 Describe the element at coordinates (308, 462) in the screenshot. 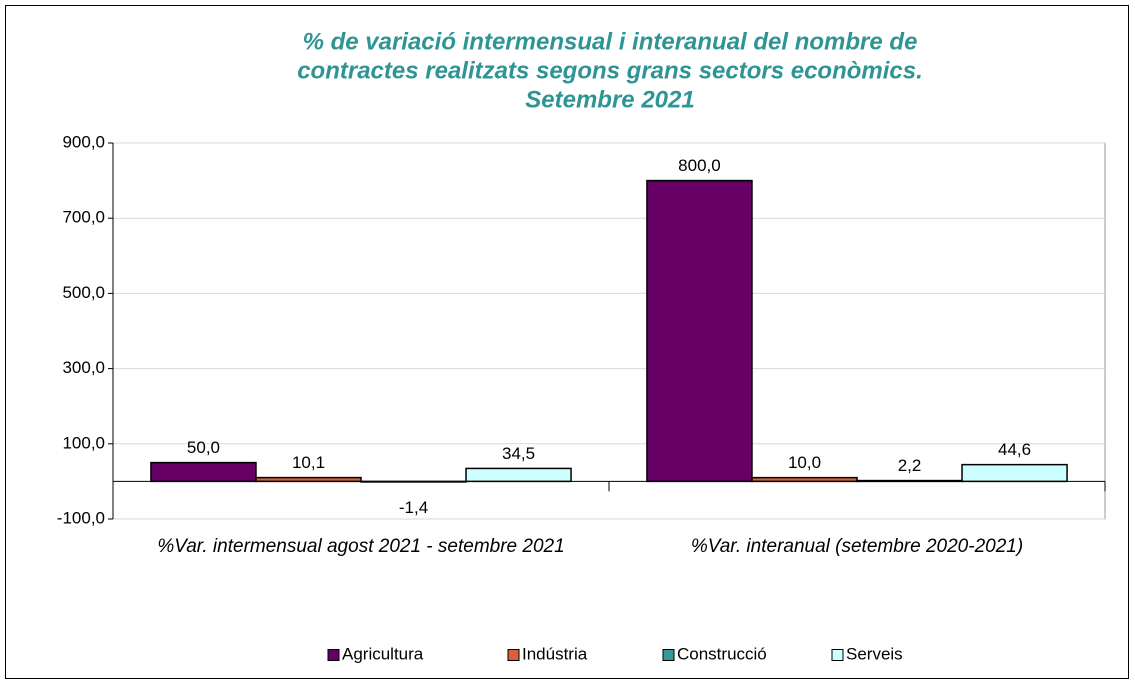

I see `data-label: 10,1` at that location.